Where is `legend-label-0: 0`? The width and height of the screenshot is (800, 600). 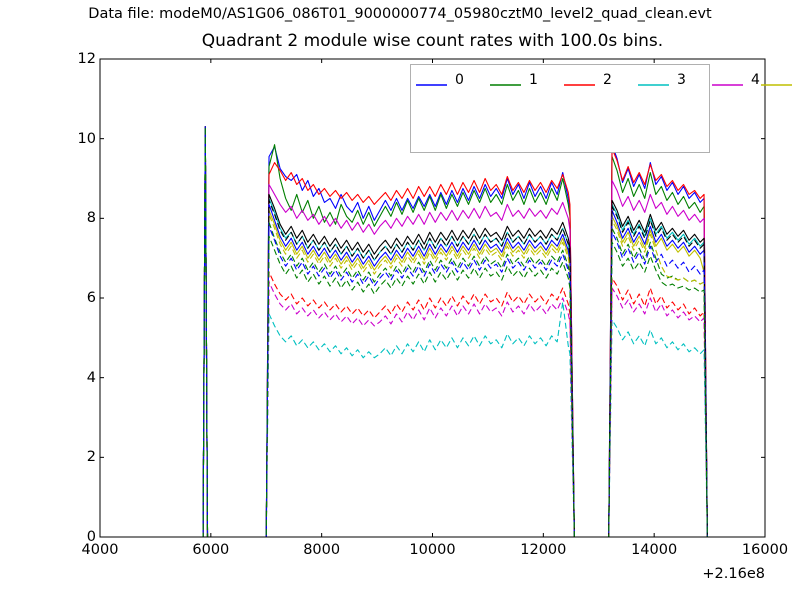 legend-label-0: 0 is located at coordinates (459, 80).